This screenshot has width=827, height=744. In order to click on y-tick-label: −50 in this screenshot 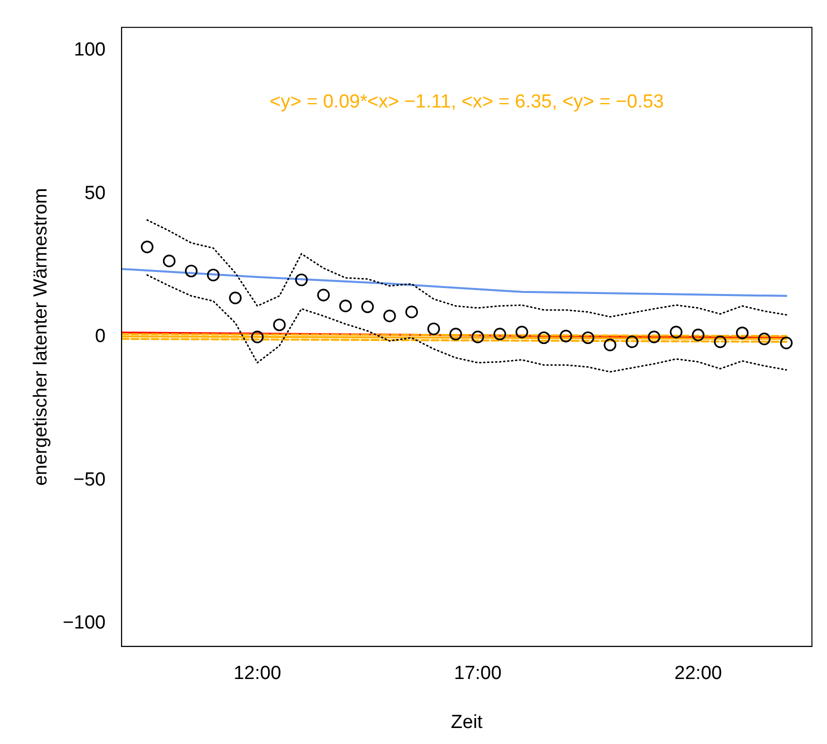, I will do `click(89, 479)`.